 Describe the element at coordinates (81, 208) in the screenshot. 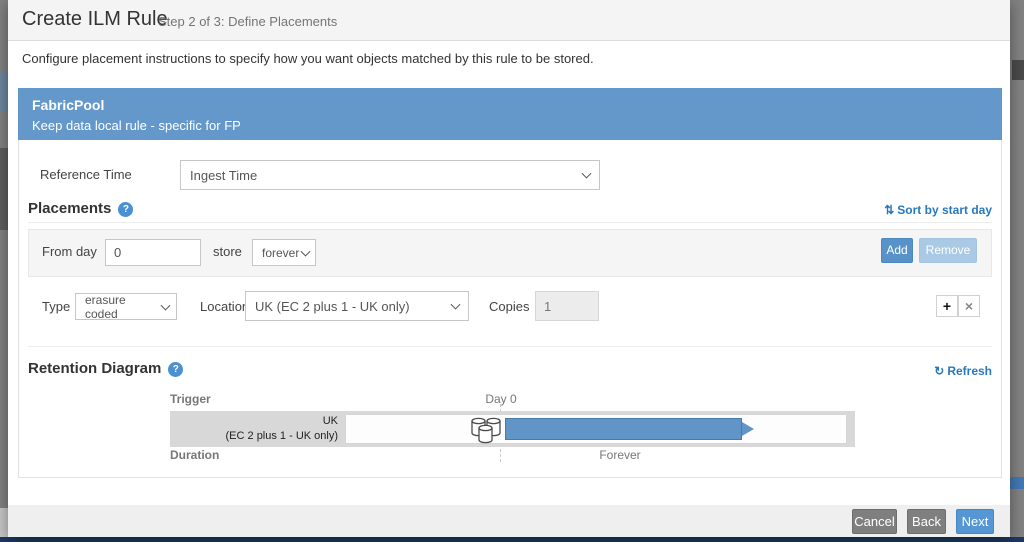

I see `placements-heading: Placements?` at that location.